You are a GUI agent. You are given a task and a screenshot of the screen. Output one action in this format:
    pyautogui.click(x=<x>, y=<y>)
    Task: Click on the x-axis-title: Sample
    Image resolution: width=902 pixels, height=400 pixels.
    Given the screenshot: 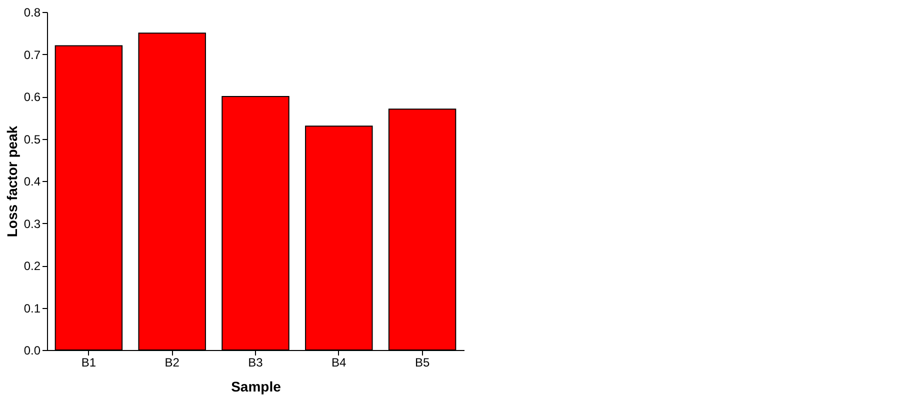 What is the action you would take?
    pyautogui.click(x=256, y=386)
    